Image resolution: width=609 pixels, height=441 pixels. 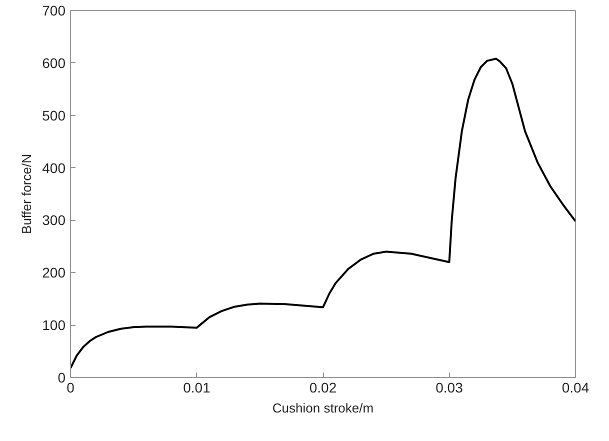 I want to click on y-tick-label: 400, so click(x=54, y=168).